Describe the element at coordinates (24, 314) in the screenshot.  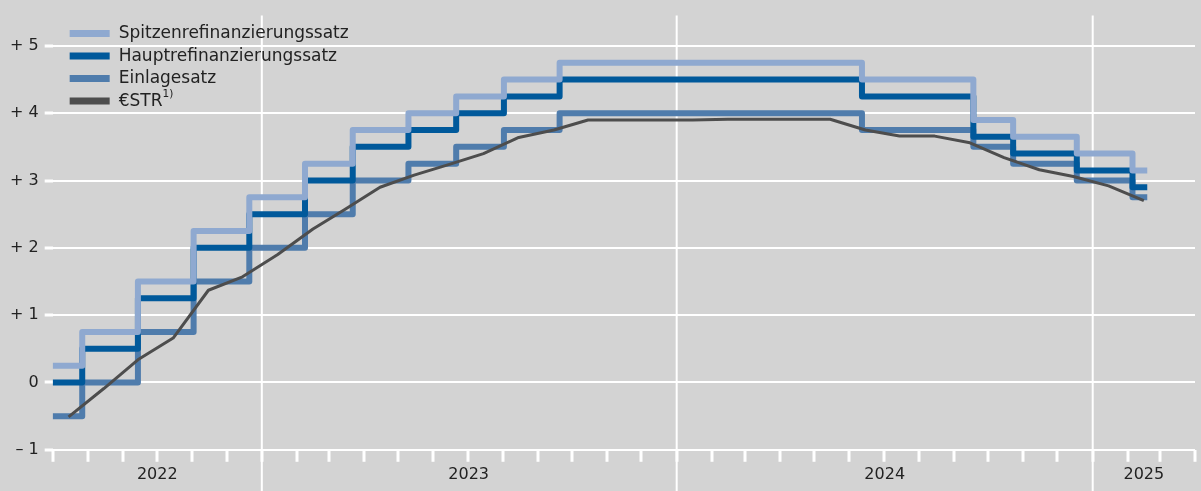
I see `y-tick-label: + 1` at that location.